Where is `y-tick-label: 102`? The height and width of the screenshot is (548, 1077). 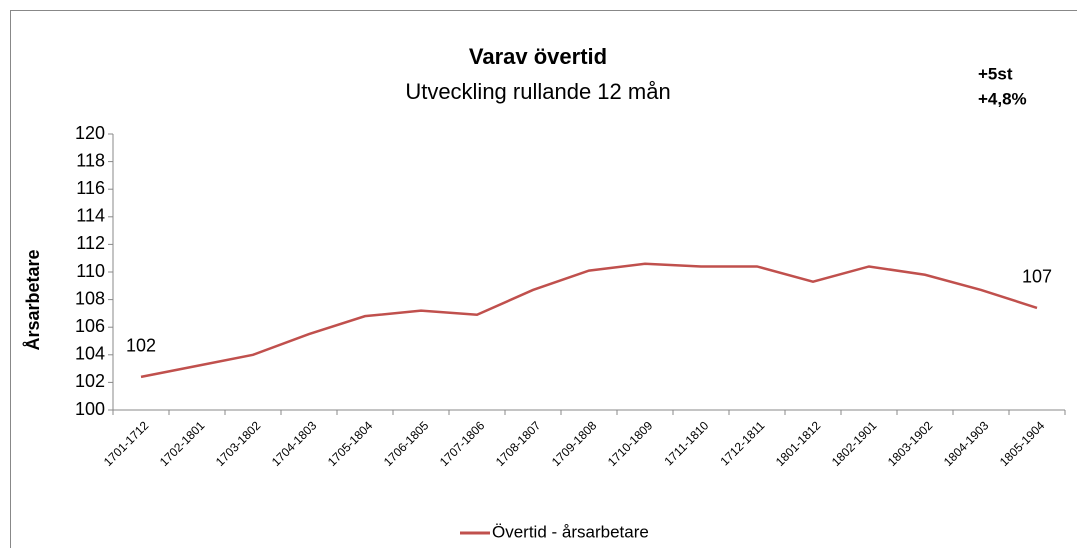
y-tick-label: 102 is located at coordinates (90, 381).